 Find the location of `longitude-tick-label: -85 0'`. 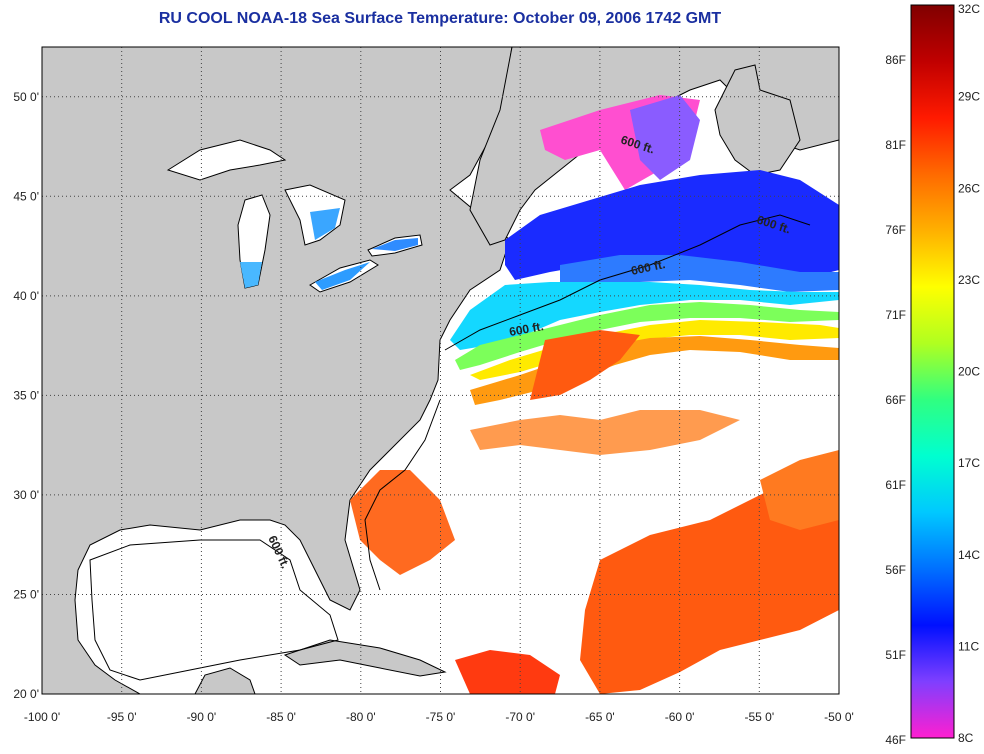

longitude-tick-label: -85 0' is located at coordinates (281, 717).